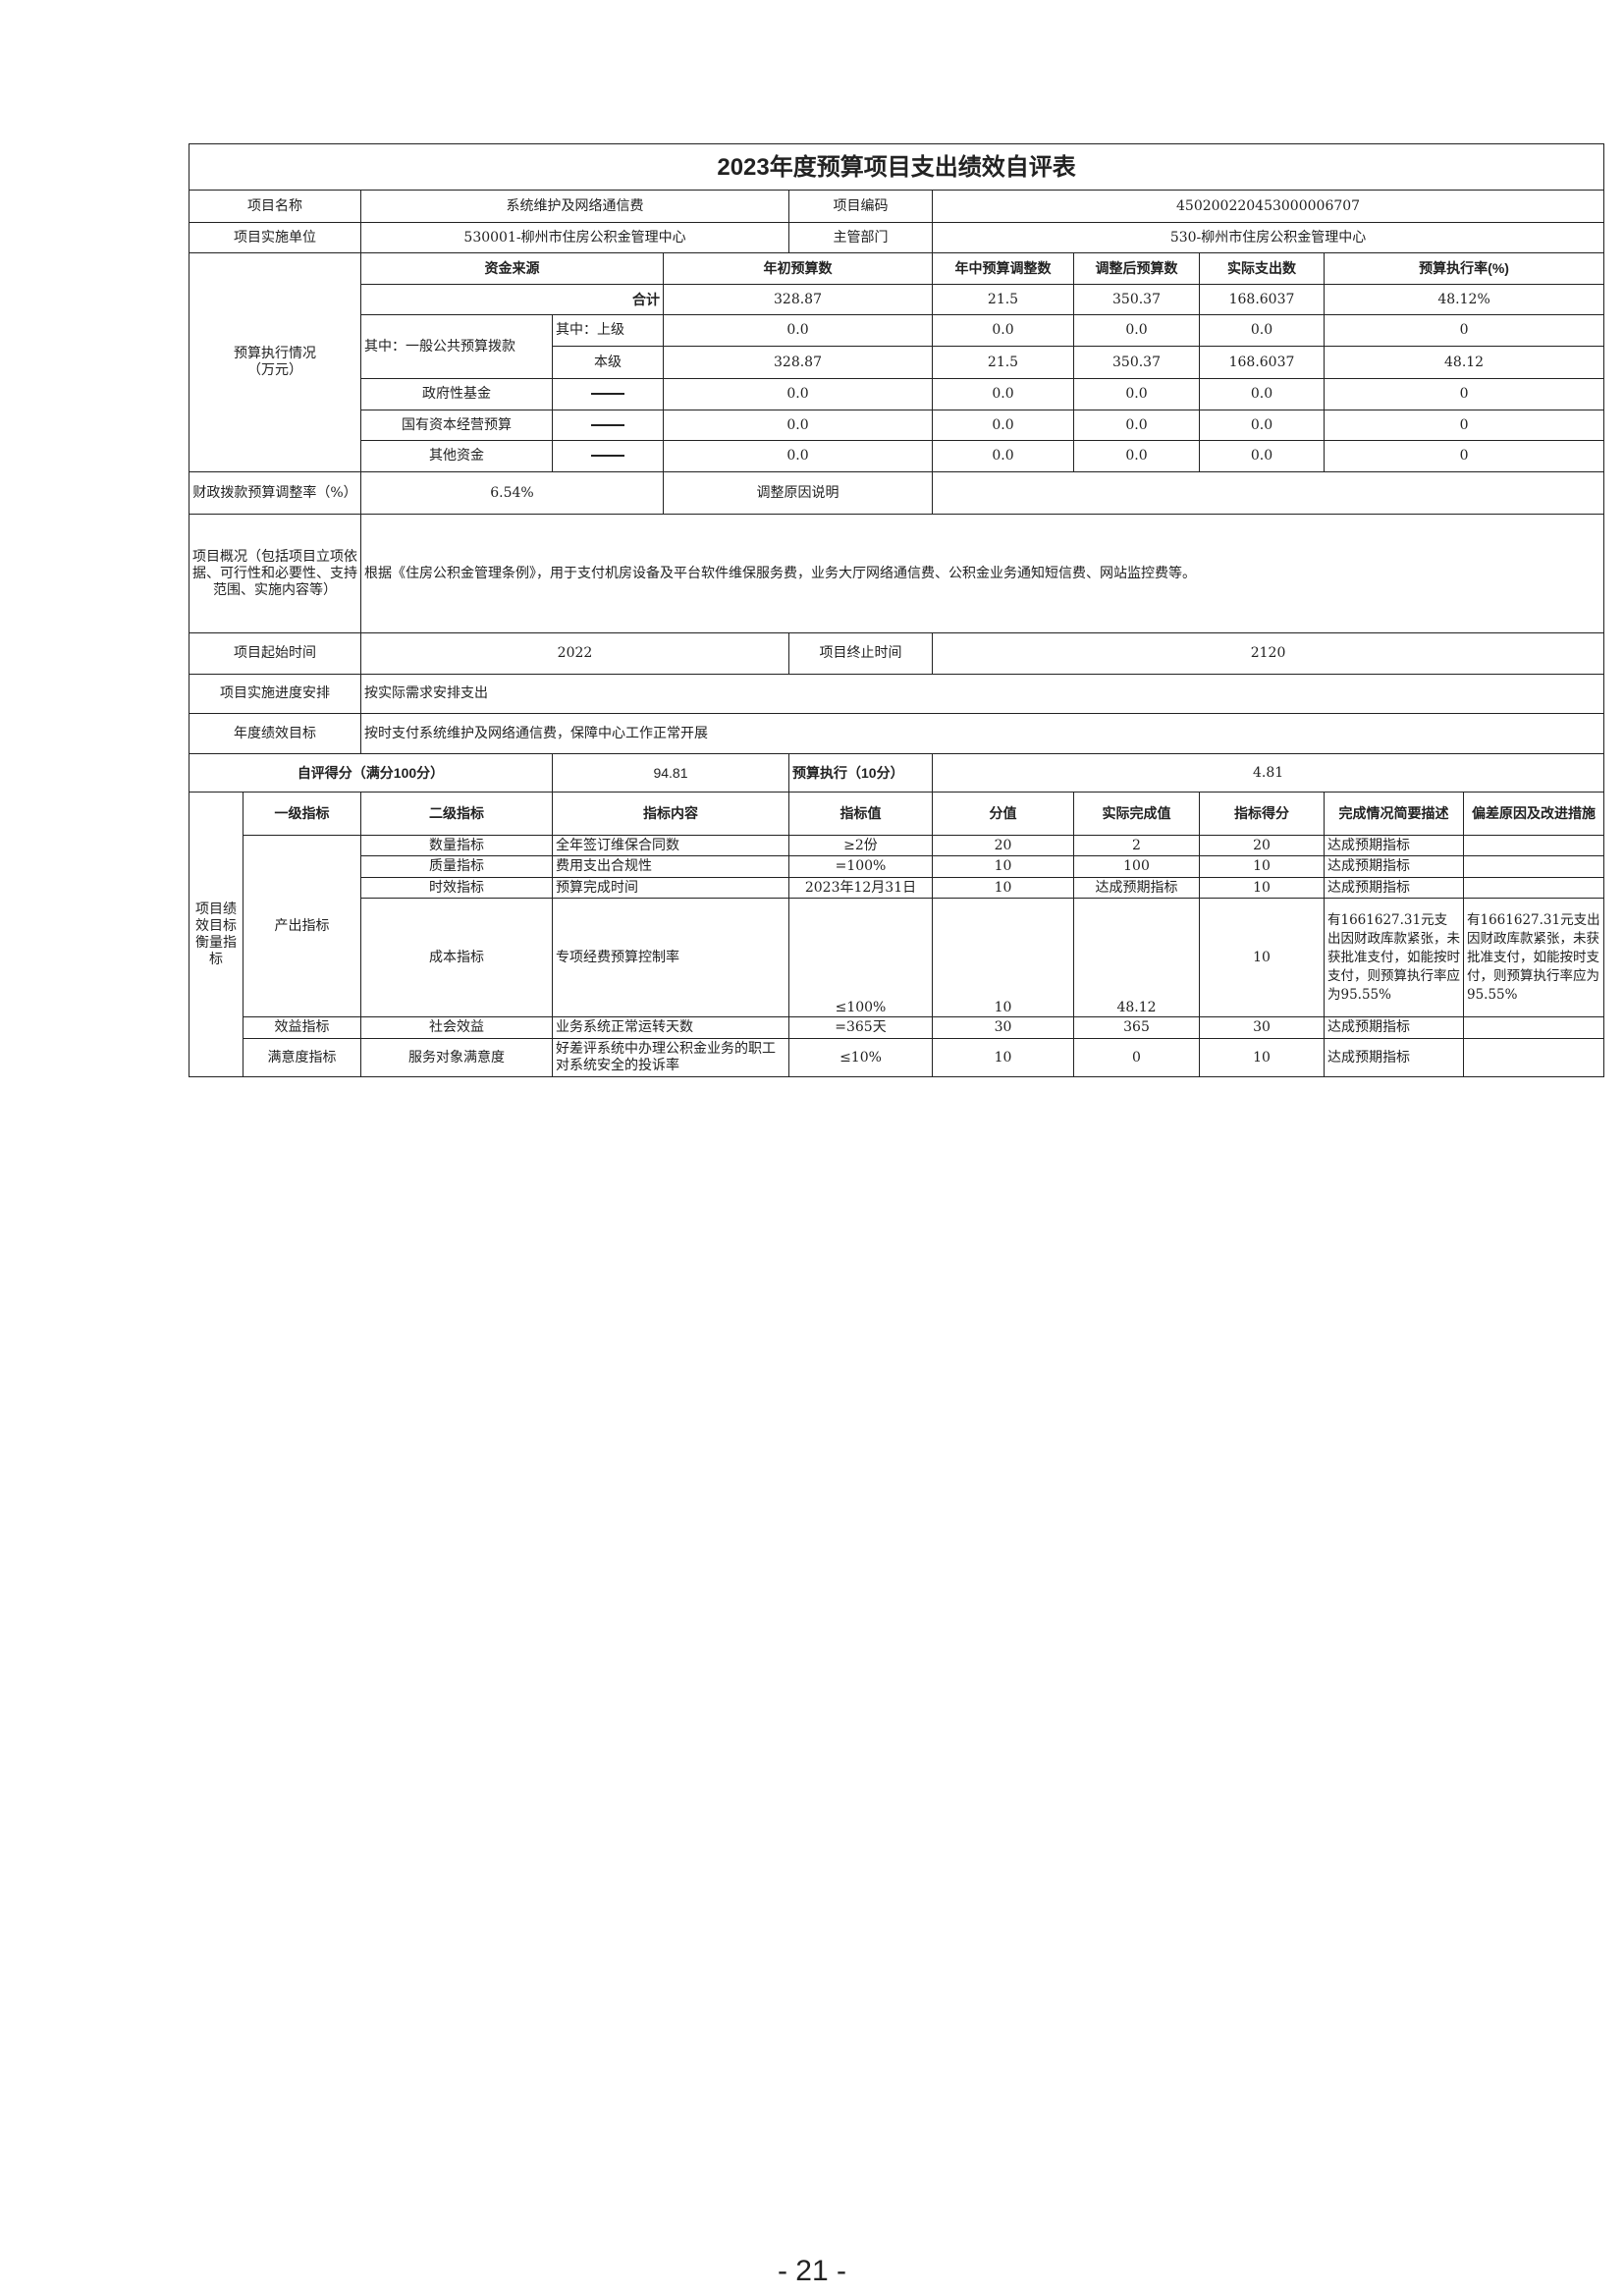 This screenshot has width=1624, height=2296. Describe the element at coordinates (670, 814) in the screenshot. I see `header: 指标内容` at that location.